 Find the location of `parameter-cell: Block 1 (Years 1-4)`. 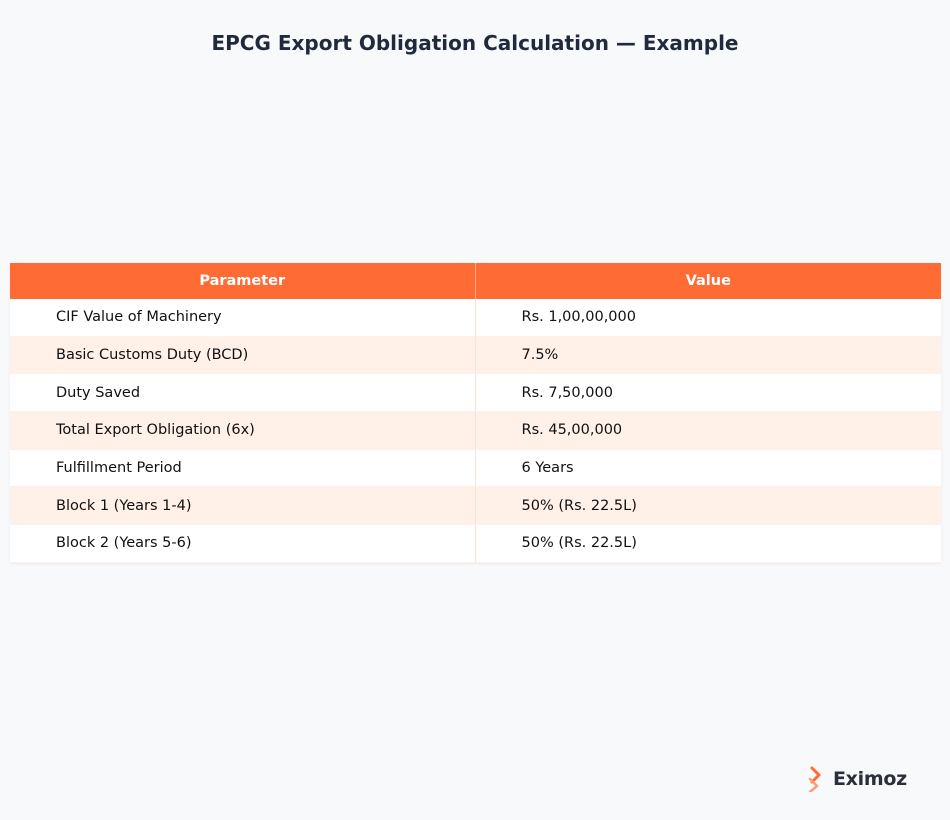

parameter-cell: Block 1 (Years 1-4) is located at coordinates (242, 506).